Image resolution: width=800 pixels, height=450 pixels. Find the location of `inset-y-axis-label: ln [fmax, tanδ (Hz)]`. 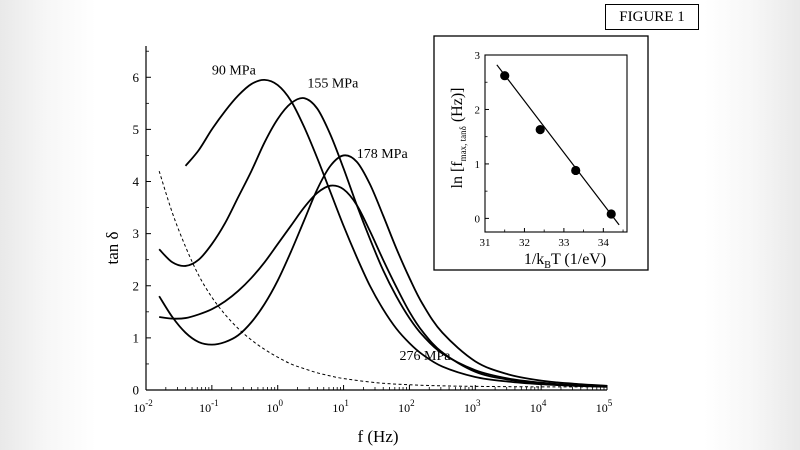

inset-y-axis-label: ln [fmax, tanδ (Hz)] is located at coordinates (458, 138).